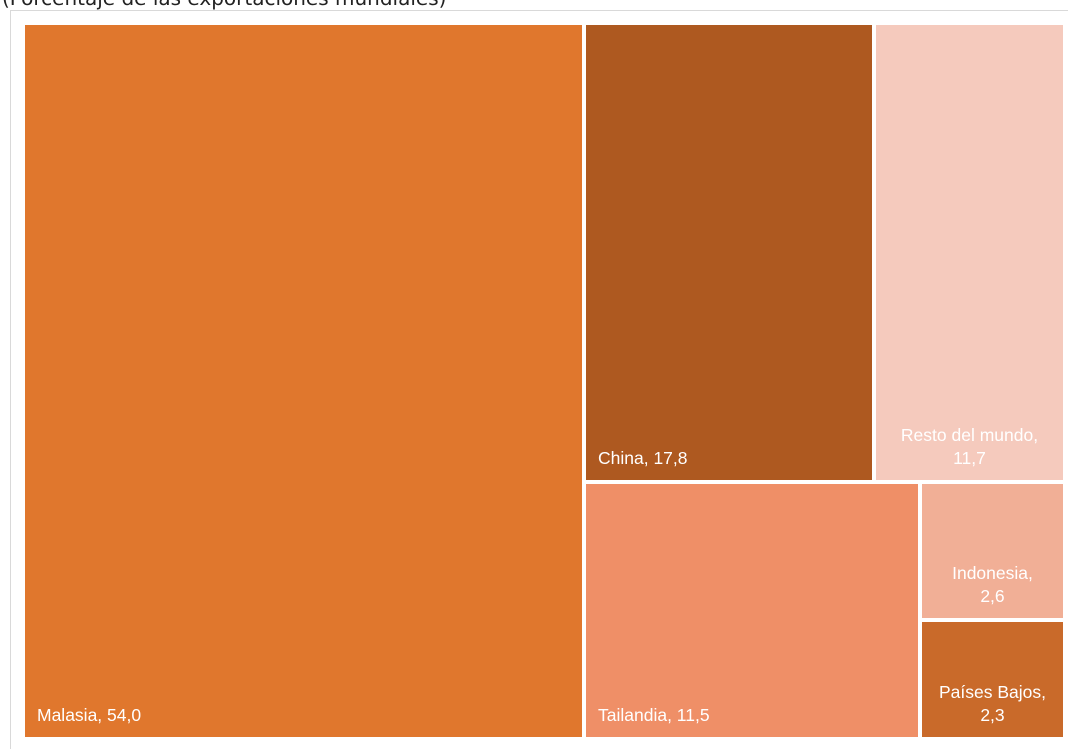 The image size is (1068, 749). I want to click on tile-label: Resto del mundo, 11,7, so click(969, 446).